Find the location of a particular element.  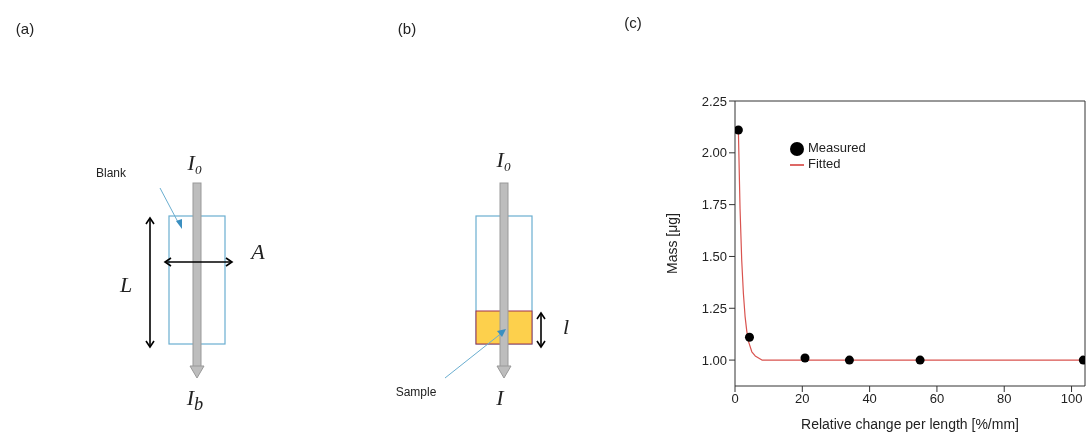

y-axis-title: Mass [μg] is located at coordinates (671, 243).